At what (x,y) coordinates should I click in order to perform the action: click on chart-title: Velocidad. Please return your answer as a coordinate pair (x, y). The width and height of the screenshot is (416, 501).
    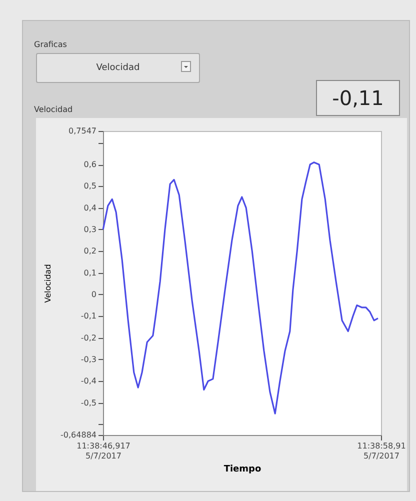
    Looking at the image, I should click on (53, 109).